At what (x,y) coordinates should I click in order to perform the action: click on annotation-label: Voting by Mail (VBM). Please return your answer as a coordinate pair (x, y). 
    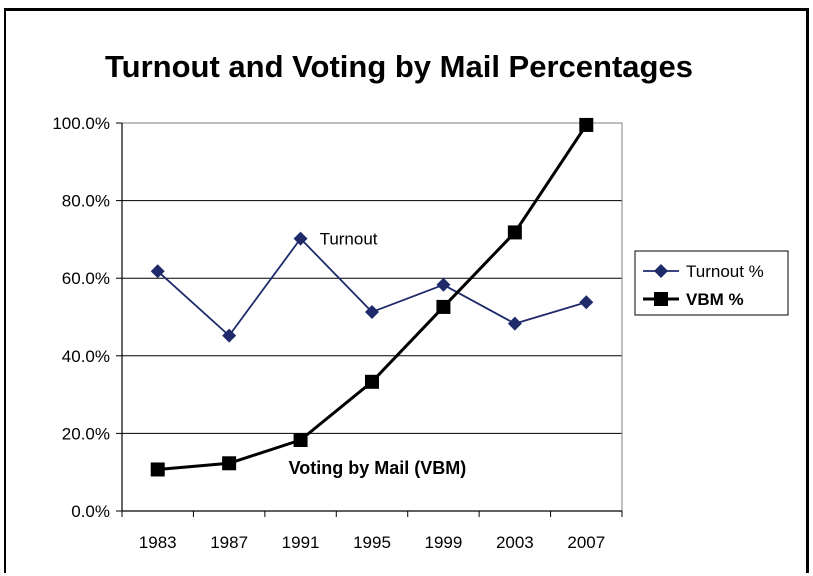
    Looking at the image, I should click on (378, 468).